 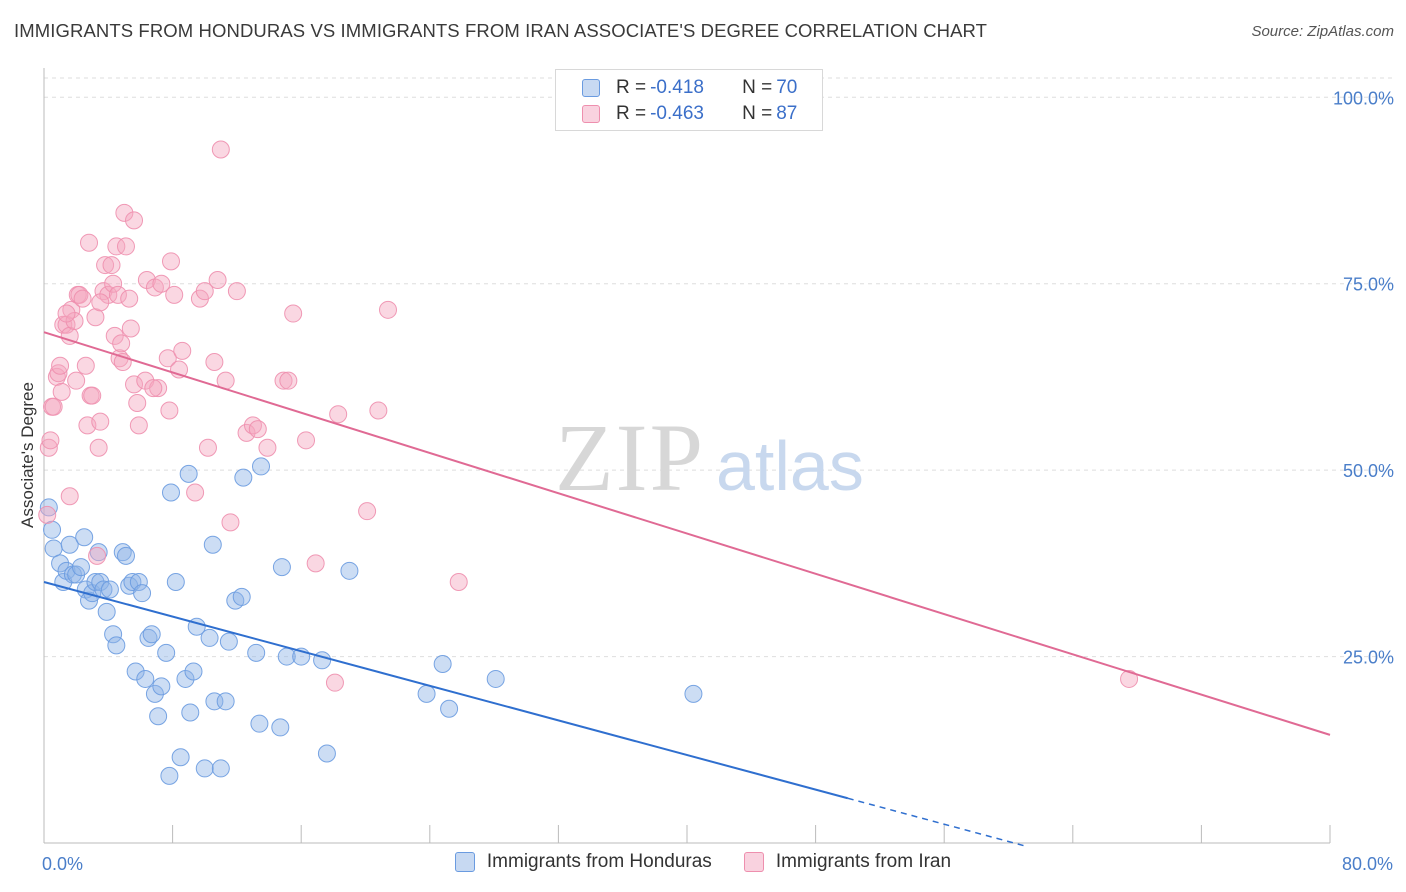 I want to click on legend-n-value: 70, so click(x=787, y=87).